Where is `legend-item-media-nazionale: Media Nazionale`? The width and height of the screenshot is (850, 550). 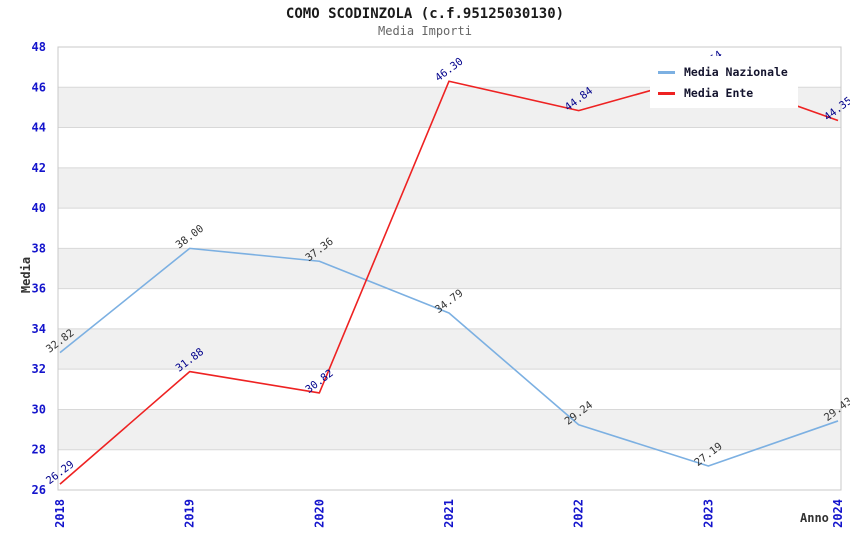
legend-item-media-nazionale: Media Nazionale is located at coordinates (724, 72).